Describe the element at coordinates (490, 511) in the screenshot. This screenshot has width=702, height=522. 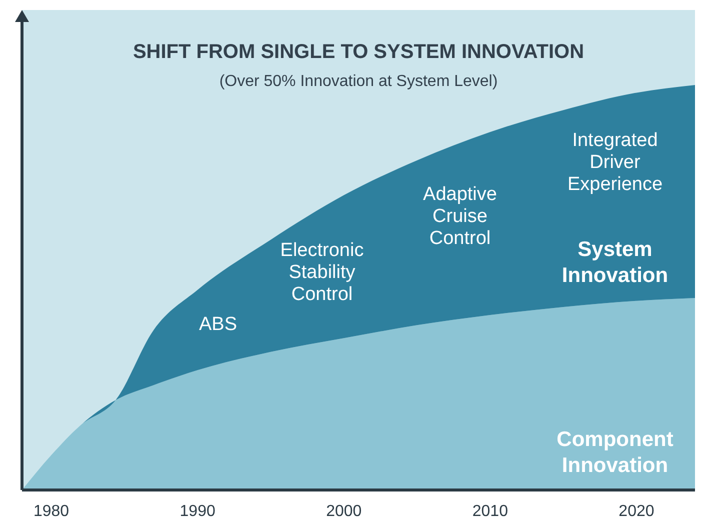
I see `x-tick-label: 2010` at that location.